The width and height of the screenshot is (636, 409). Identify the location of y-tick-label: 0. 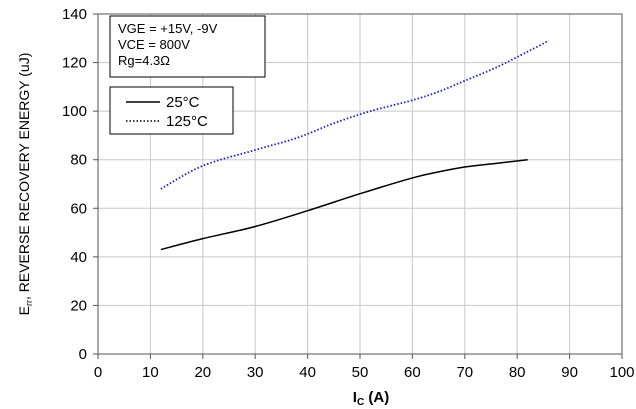
(83, 354).